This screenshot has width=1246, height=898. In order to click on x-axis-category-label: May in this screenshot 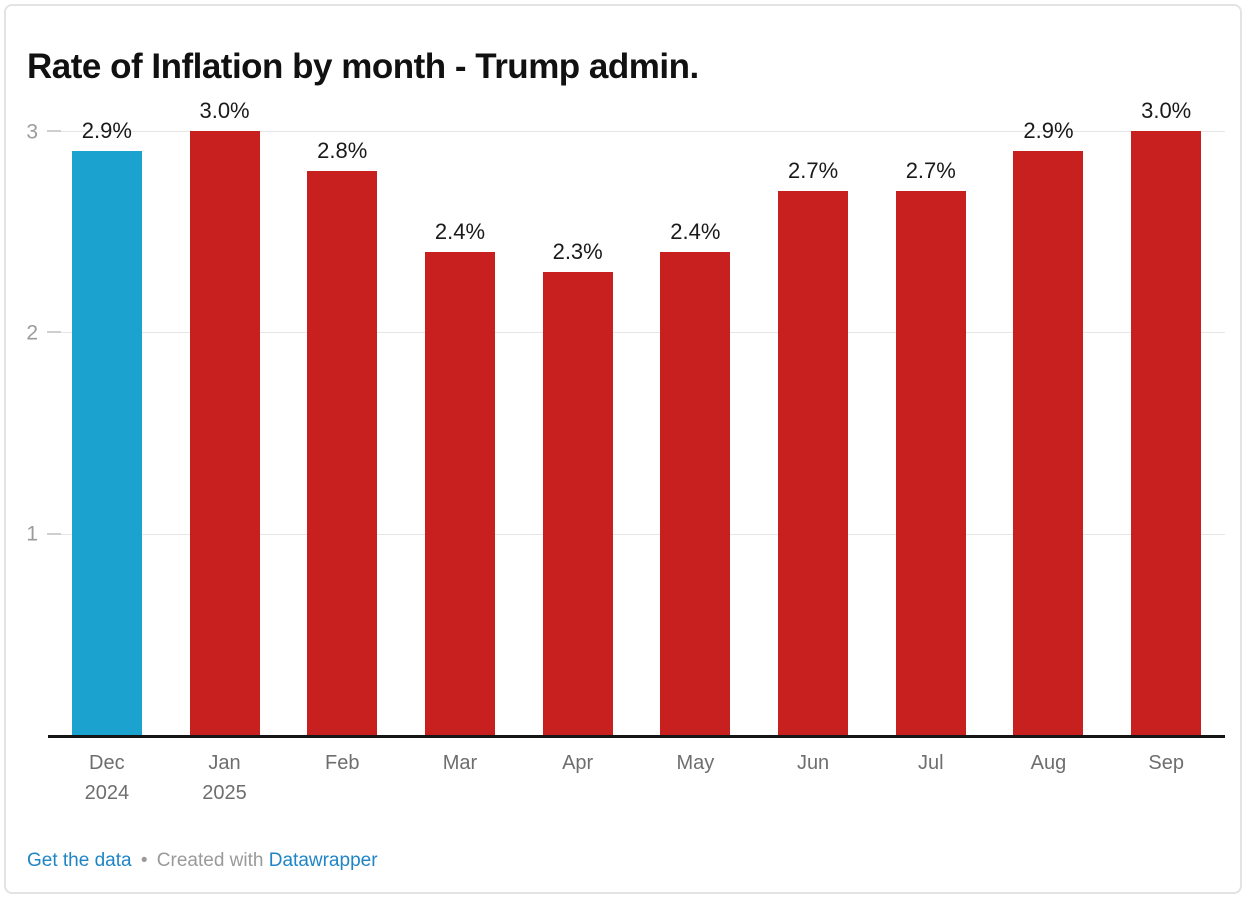, I will do `click(695, 763)`.